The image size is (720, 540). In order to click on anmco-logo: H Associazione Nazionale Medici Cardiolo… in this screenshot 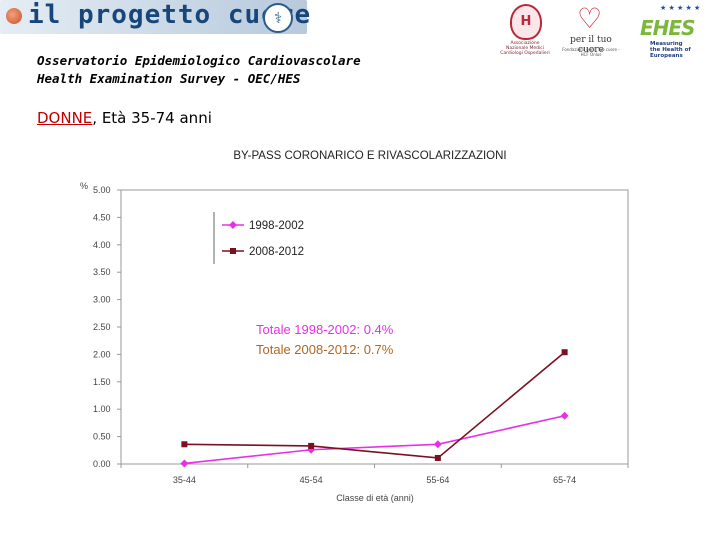, I will do `click(525, 30)`.